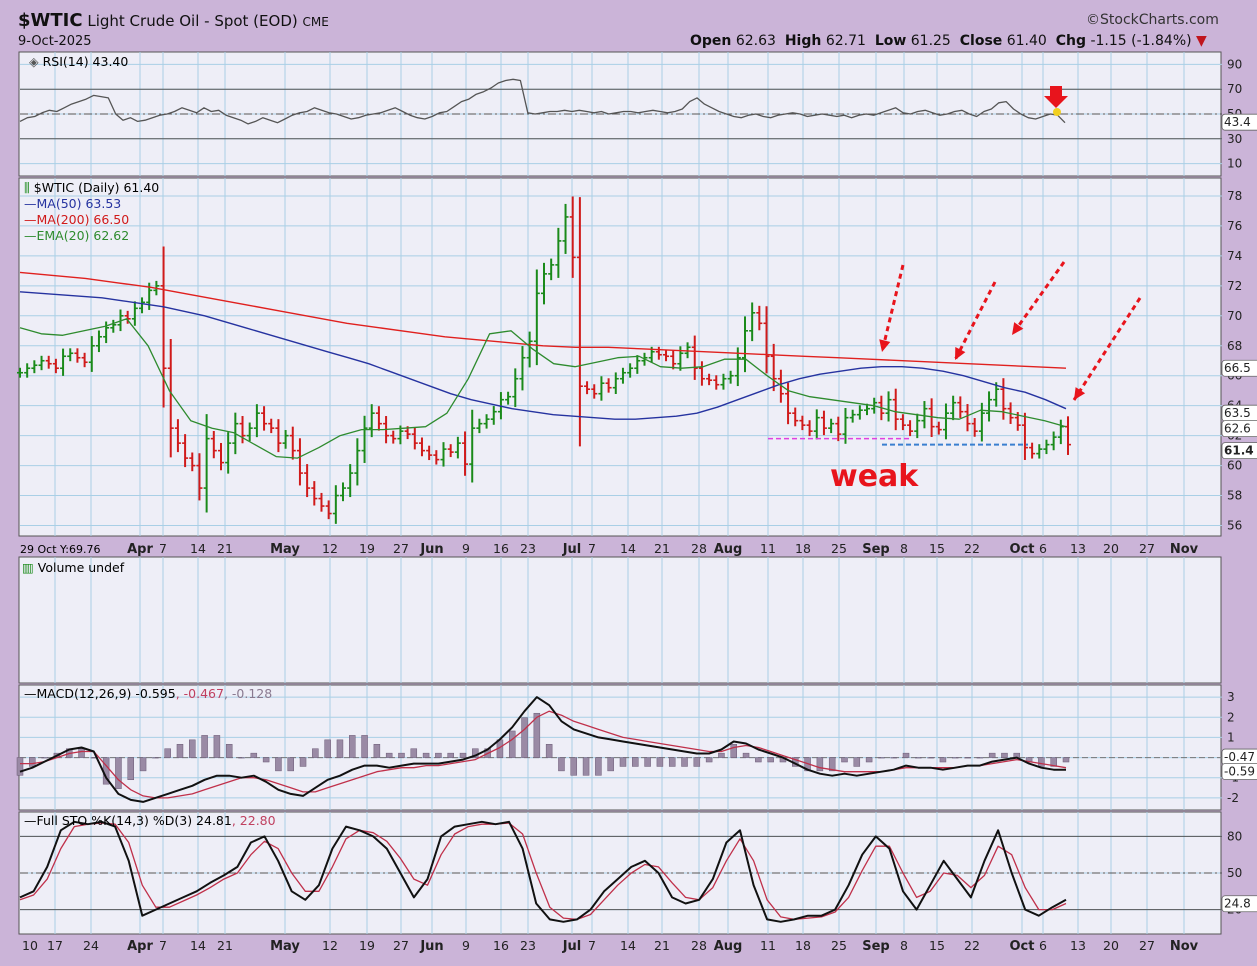 This screenshot has width=1257, height=966. Describe the element at coordinates (72, 203) in the screenshot. I see `ma50-legend: —MA(50) 63.53` at that location.